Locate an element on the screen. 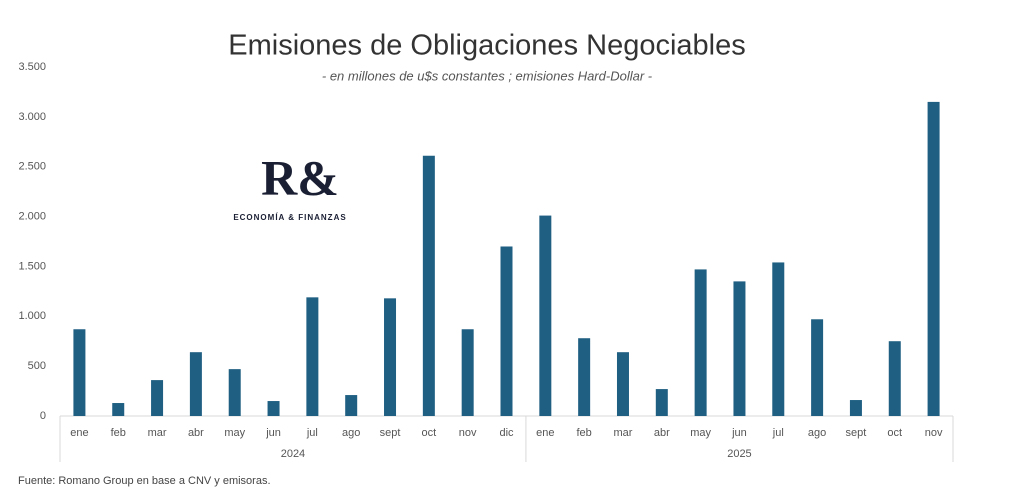 The width and height of the screenshot is (1011, 494). logo-mark: R& is located at coordinates (300, 177).